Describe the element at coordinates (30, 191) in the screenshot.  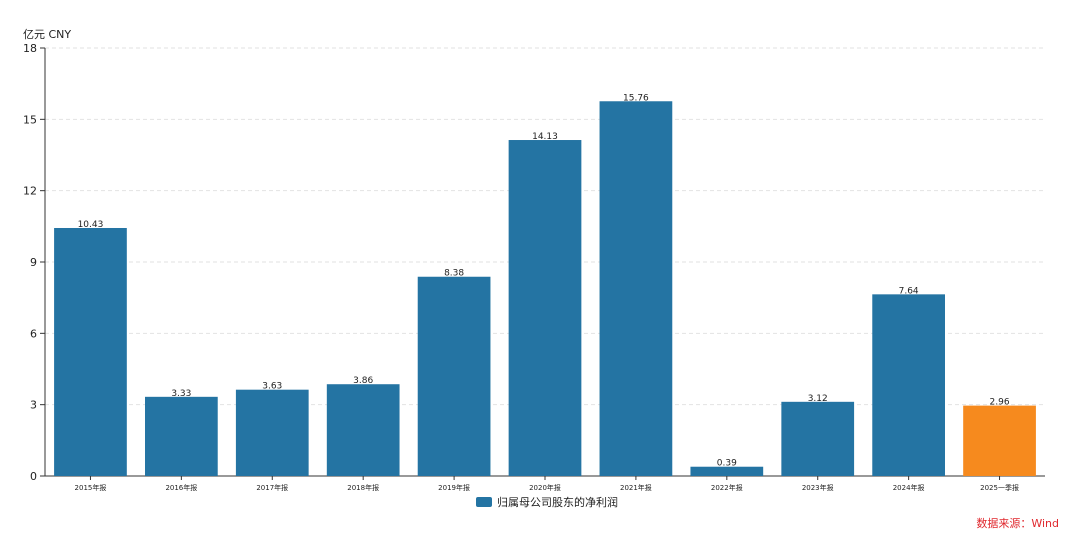
I see `y-tick-label: 12` at that location.